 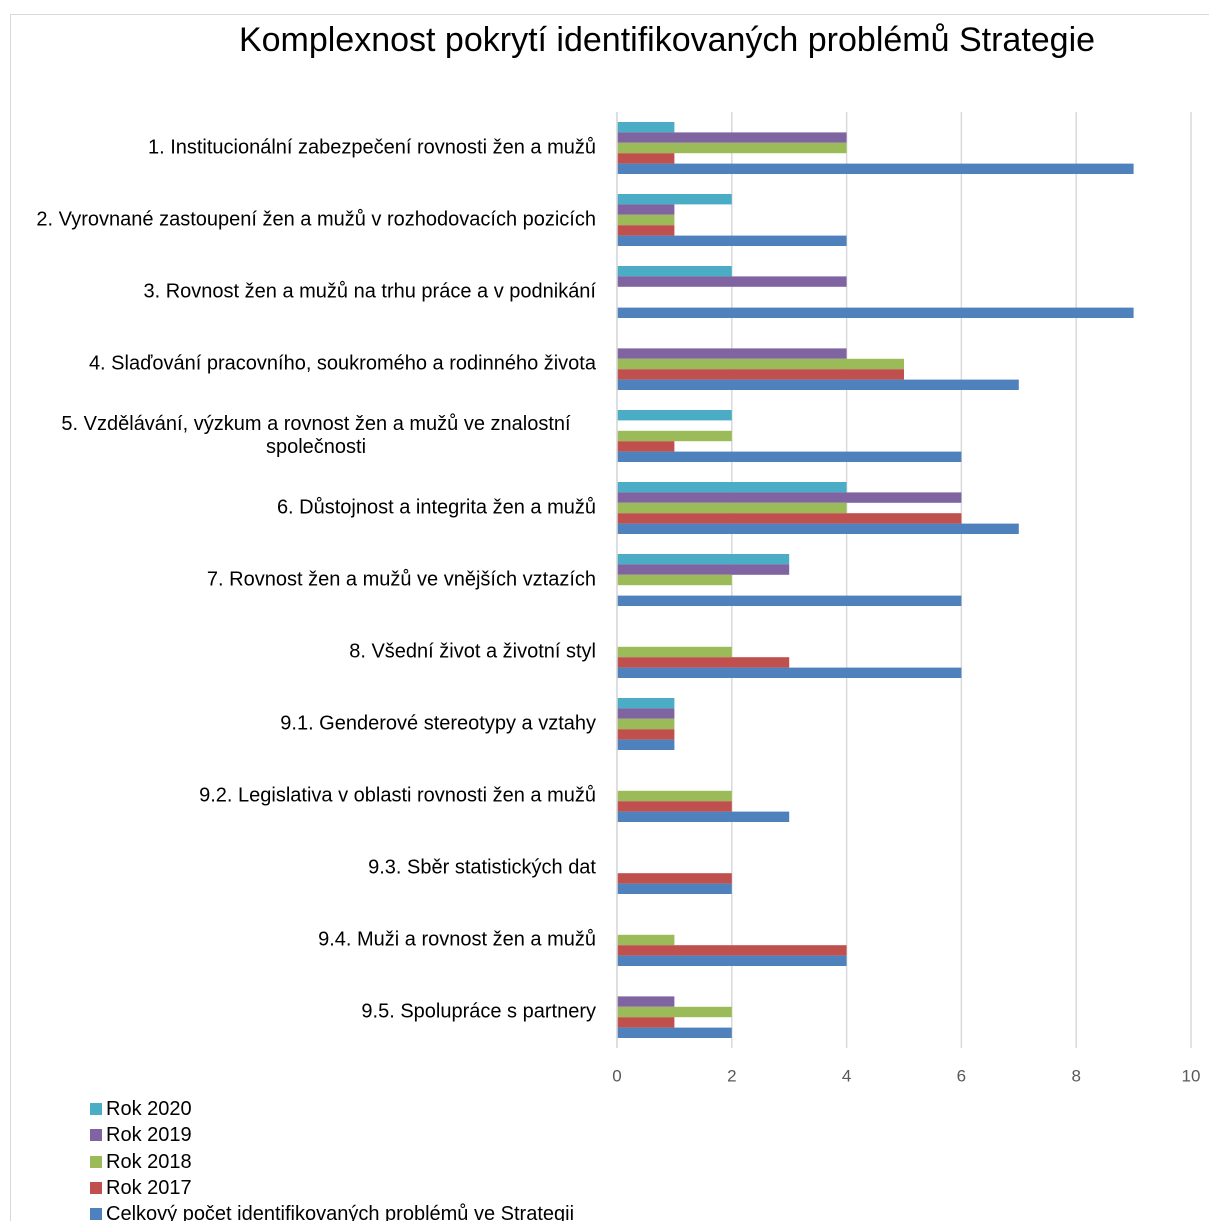 I want to click on category-label: 8. Všední život a životní styl, so click(x=472, y=651).